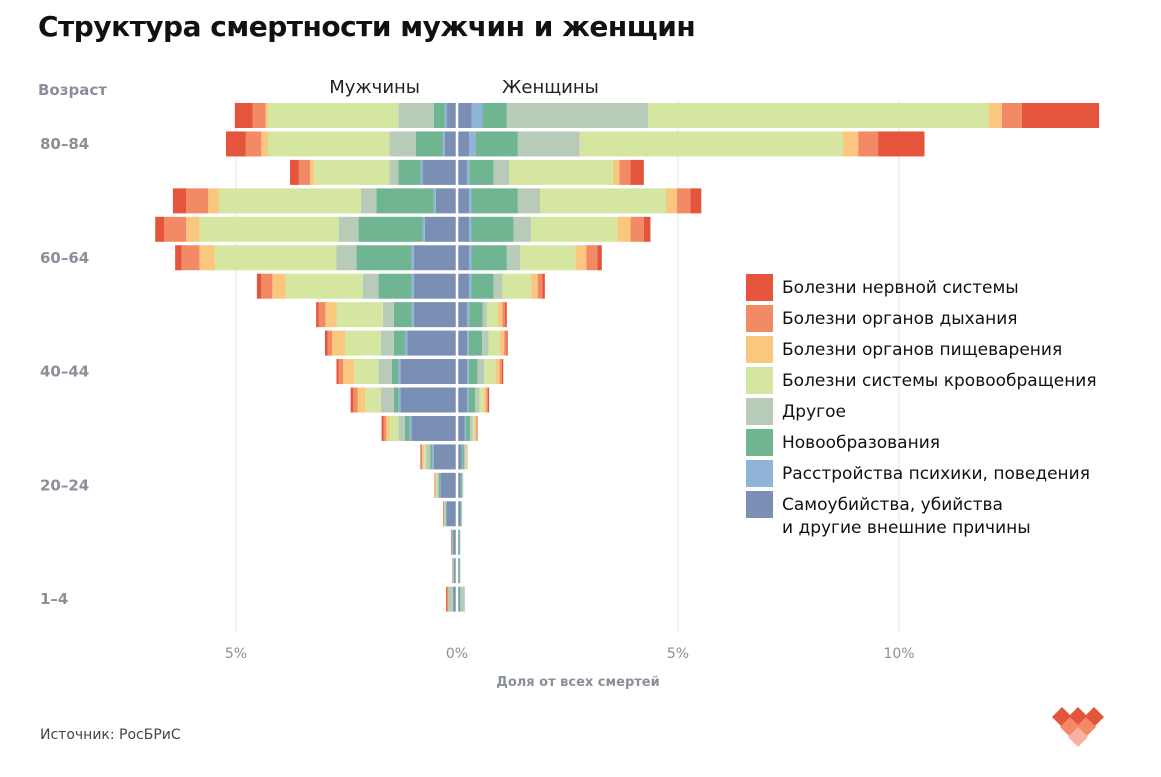 This screenshot has width=1161, height=777. I want to click on x-axis-title: Доля от всех смертей, so click(577, 682).